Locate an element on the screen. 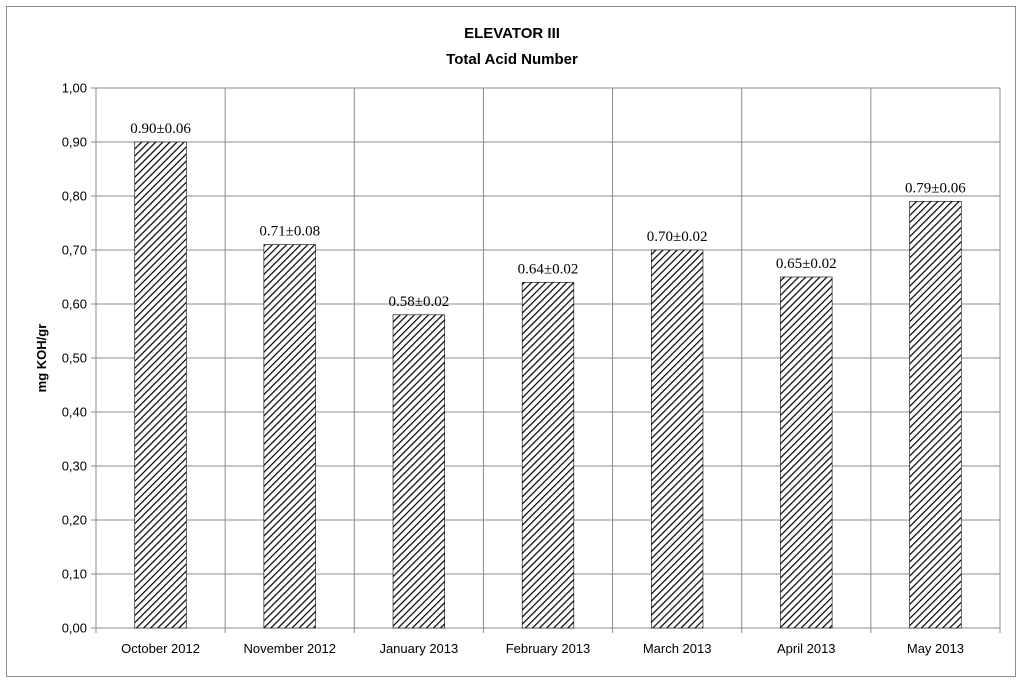 This screenshot has width=1024, height=685. x-tick-label: January 2013 is located at coordinates (418, 648).